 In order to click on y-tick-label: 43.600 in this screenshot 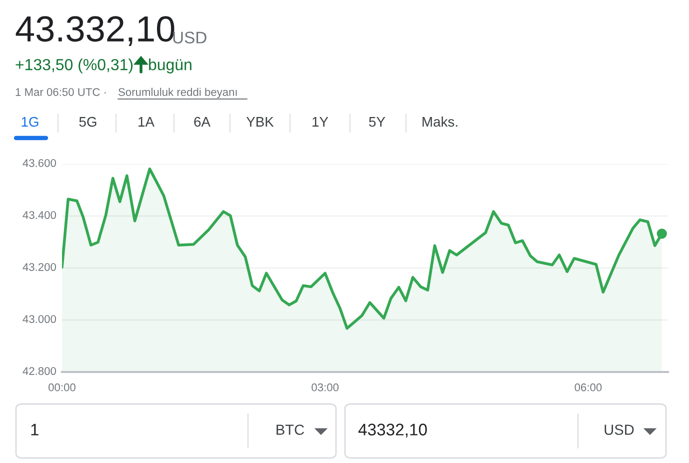, I will do `click(39, 163)`.